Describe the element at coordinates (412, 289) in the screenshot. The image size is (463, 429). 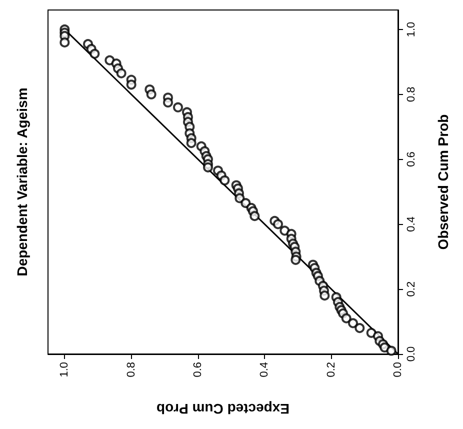
I see `y-tick-label: 0.2` at that location.